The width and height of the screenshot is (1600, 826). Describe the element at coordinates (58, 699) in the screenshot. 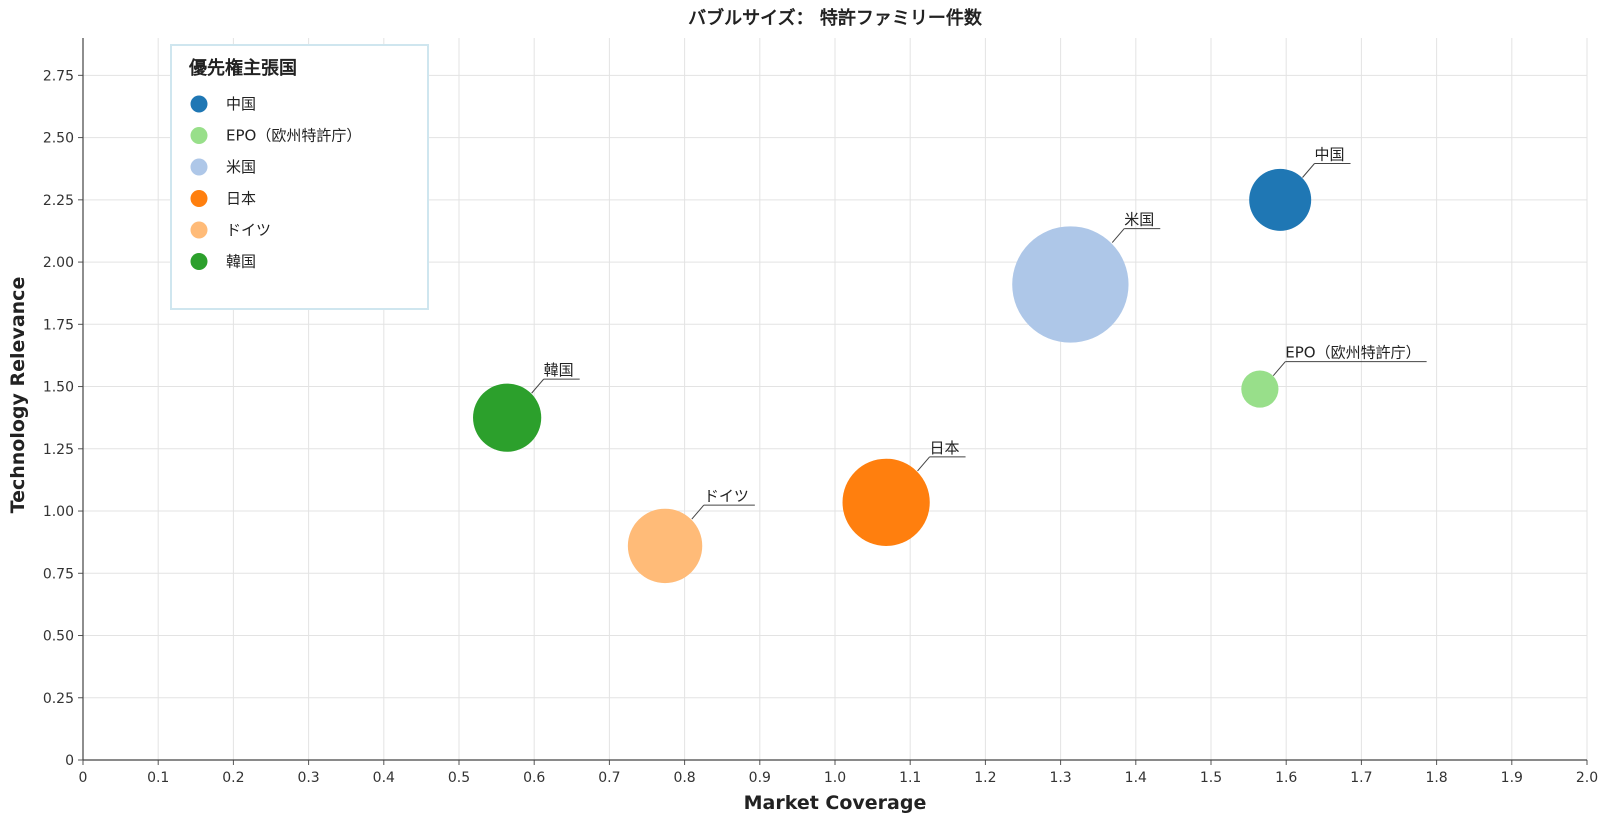

I see `y-tick-label: 0.25` at that location.